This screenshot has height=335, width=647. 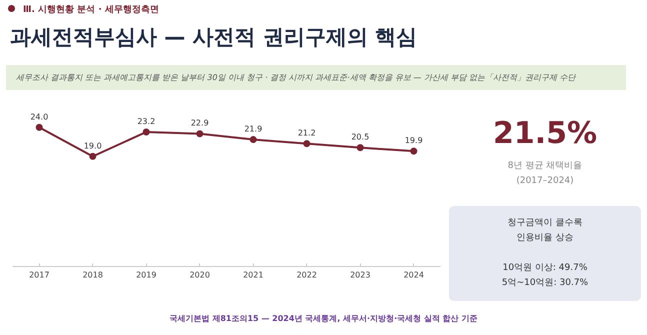 I want to click on data-label: 24.0, so click(x=39, y=117).